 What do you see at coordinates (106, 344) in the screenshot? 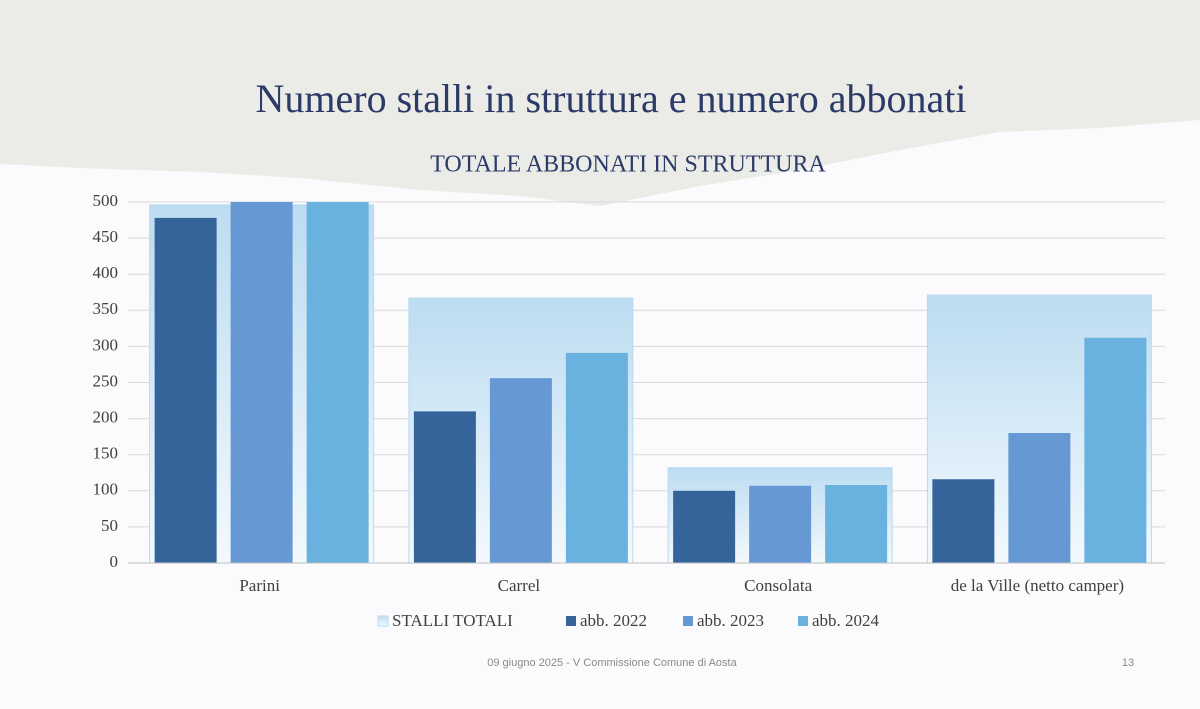
I see `y-tick-label: 300` at bounding box center [106, 344].